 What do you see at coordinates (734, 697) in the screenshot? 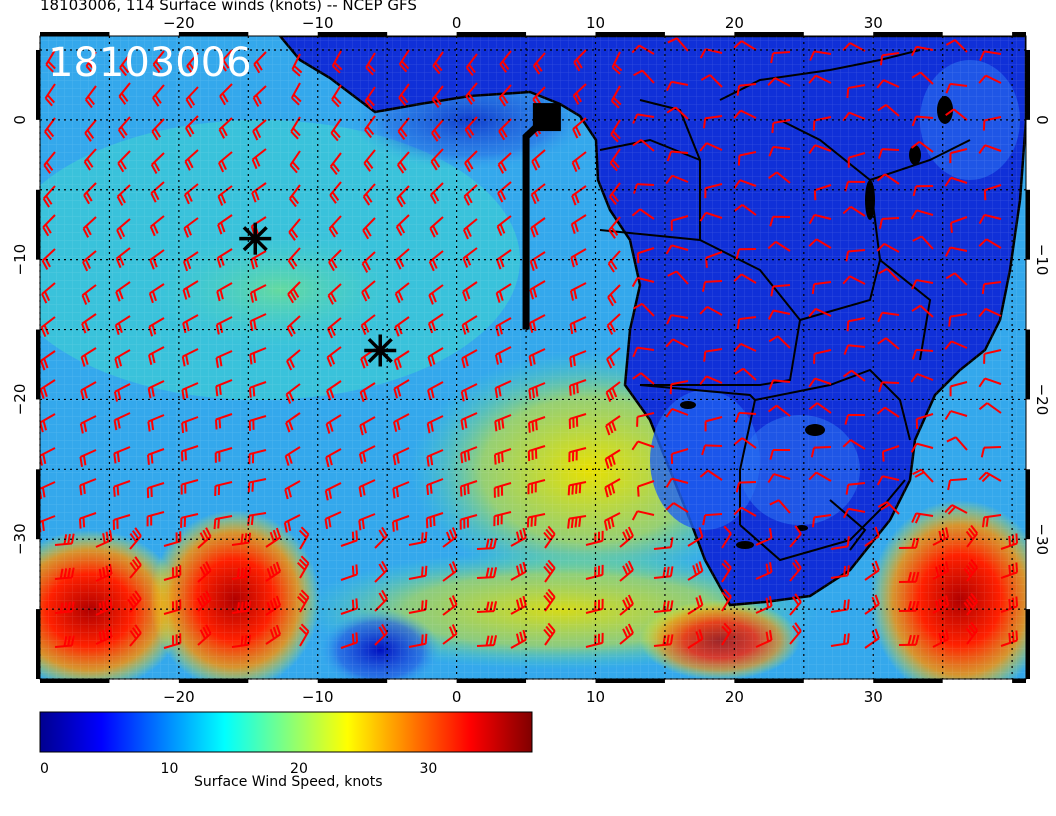
I see `lon-label-bottom: 20` at bounding box center [734, 697].